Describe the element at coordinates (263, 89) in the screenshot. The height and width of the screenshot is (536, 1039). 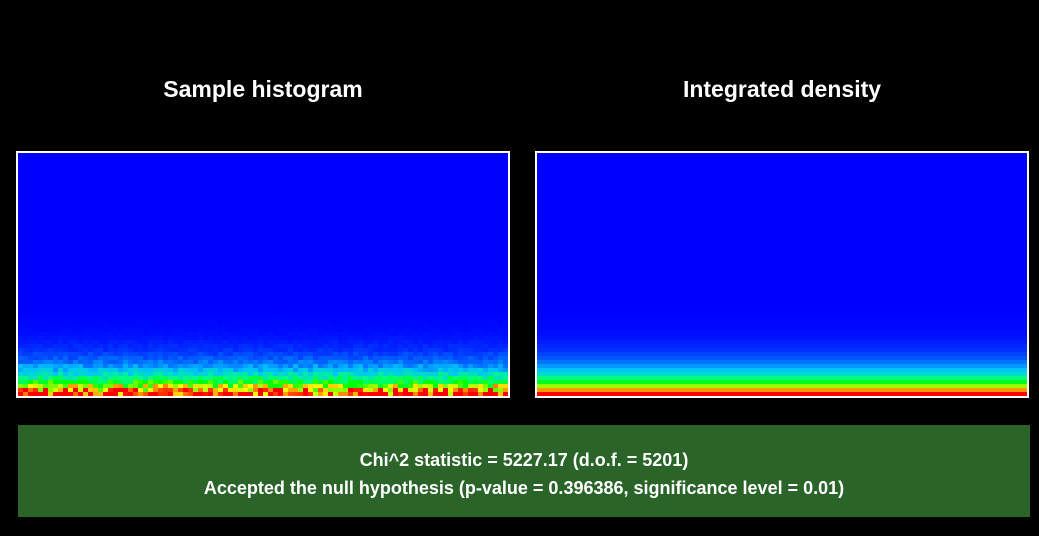
I see `histogram-title: Sample histogram` at that location.